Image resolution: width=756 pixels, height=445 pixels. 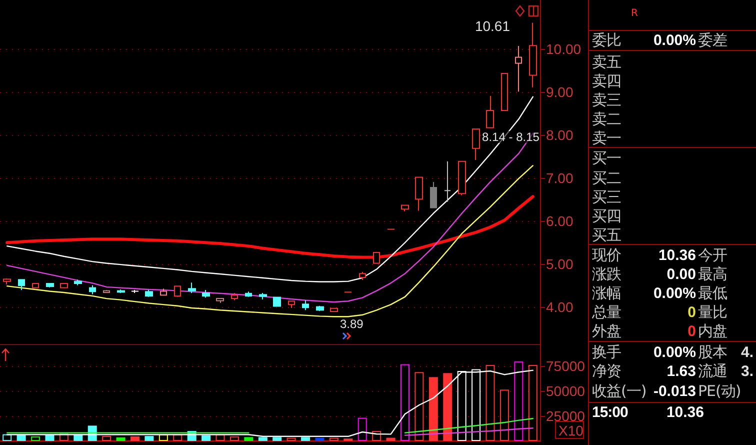 I want to click on text: 委差, so click(x=712, y=40).